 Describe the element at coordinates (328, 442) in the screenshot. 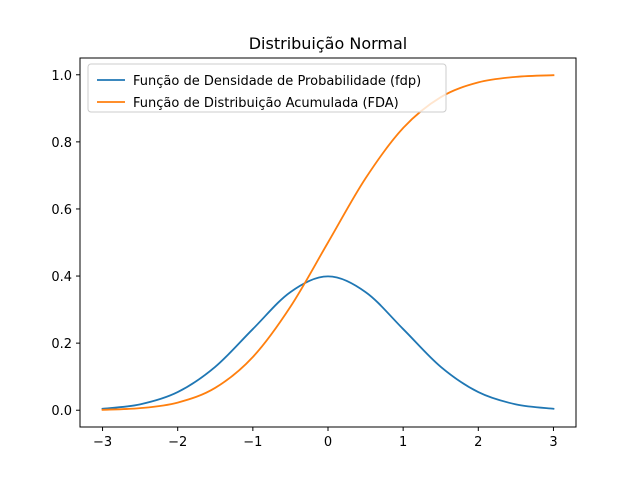

I see `x-tick-label: 0` at that location.